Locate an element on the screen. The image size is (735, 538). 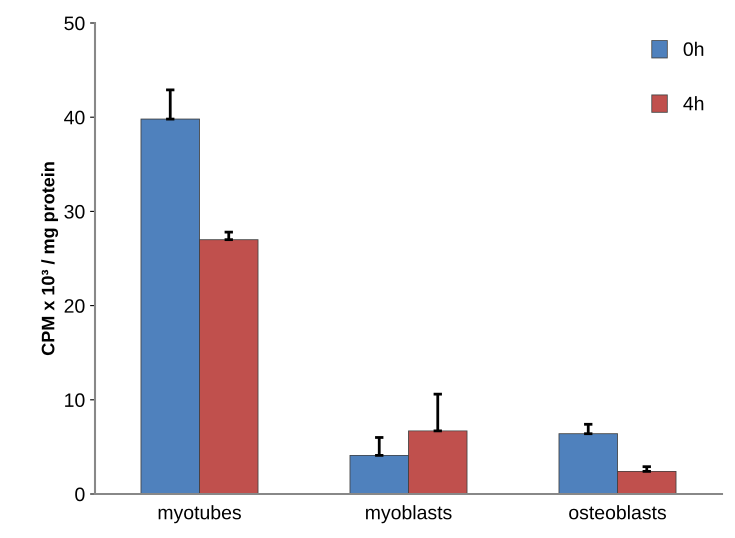
y-tick-label: 50 is located at coordinates (74, 23).